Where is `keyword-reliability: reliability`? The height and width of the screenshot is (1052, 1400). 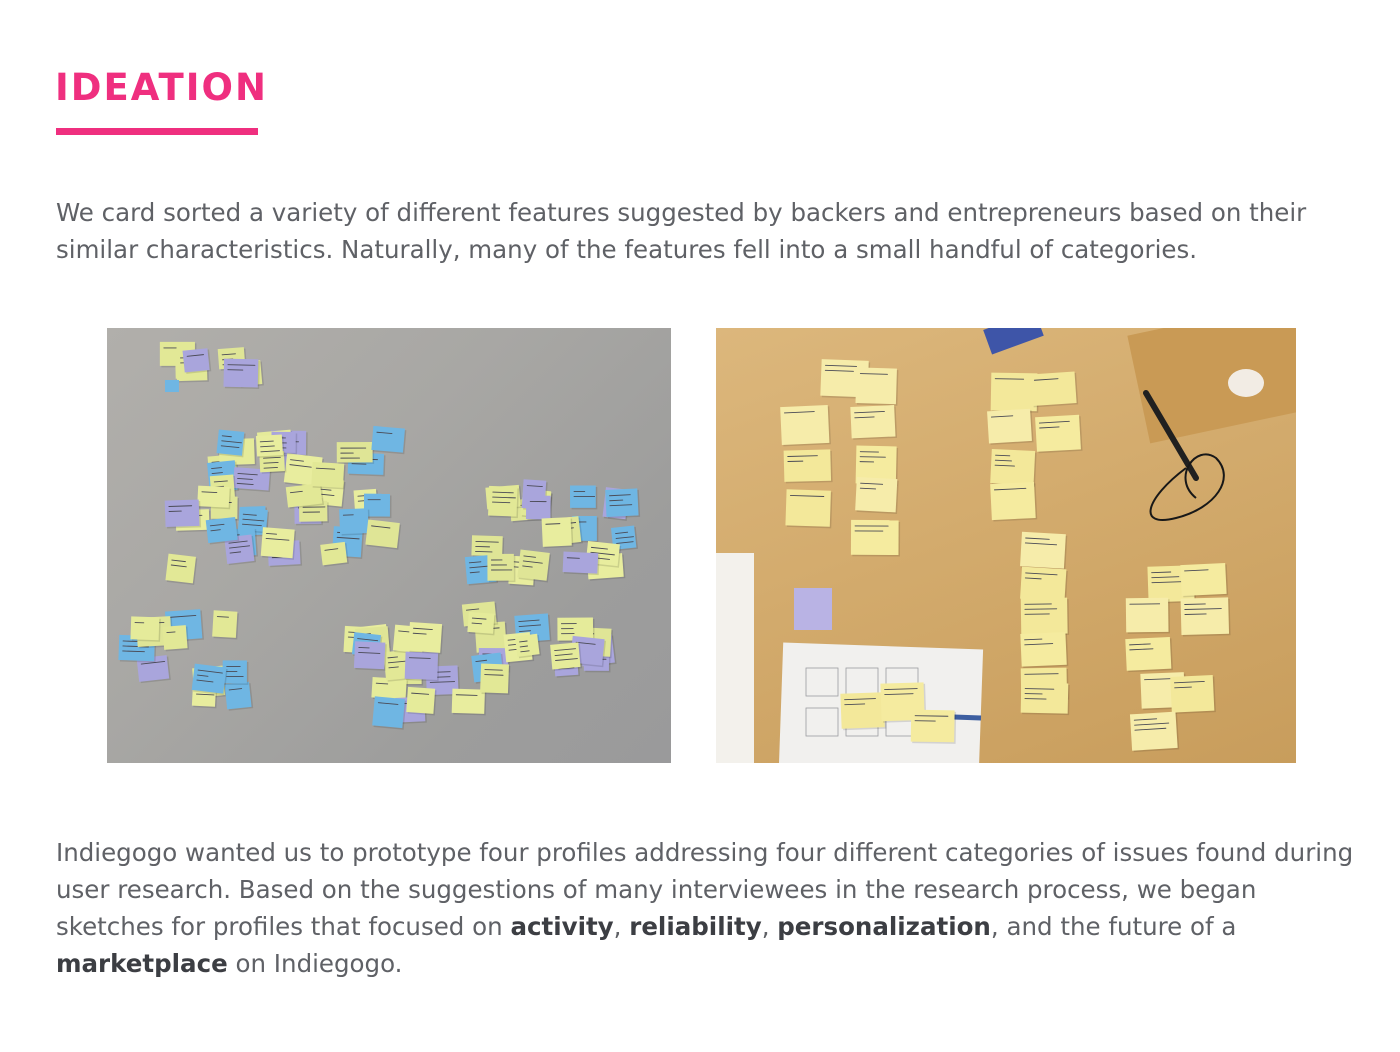 keyword-reliability: reliability is located at coordinates (695, 926).